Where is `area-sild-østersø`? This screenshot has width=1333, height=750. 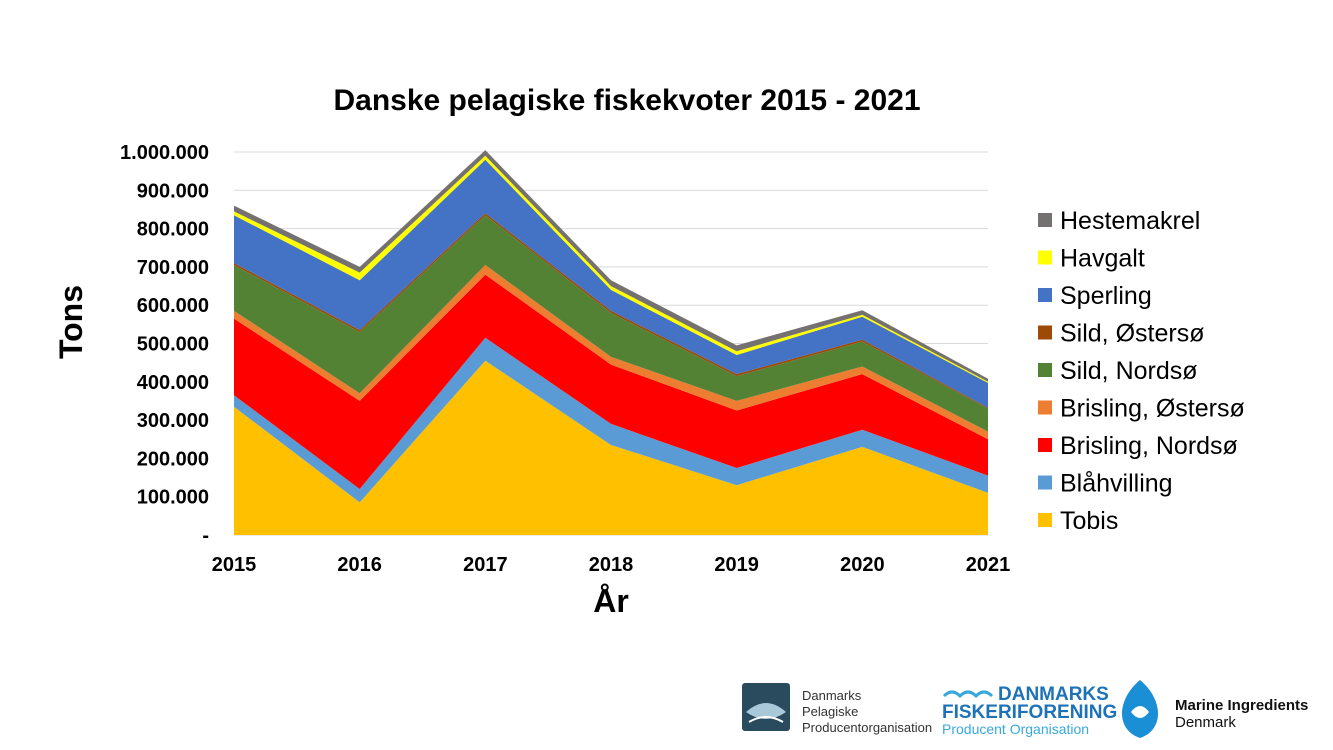 area-sild-østersø is located at coordinates (611, 311).